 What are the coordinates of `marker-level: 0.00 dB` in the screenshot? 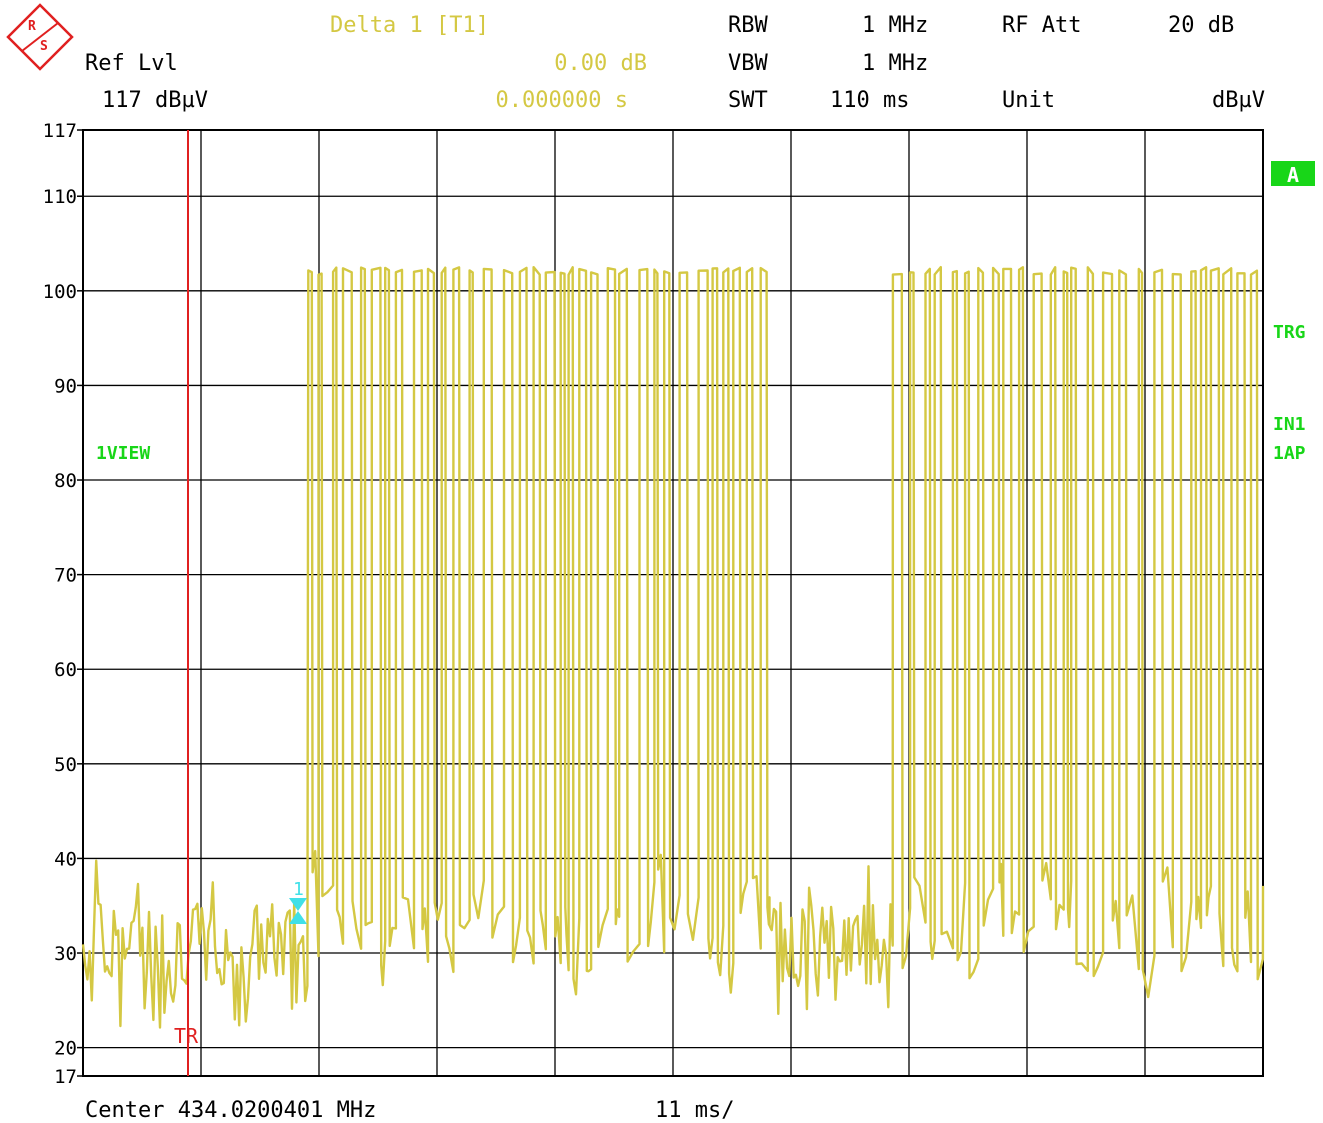 It's located at (600, 63).